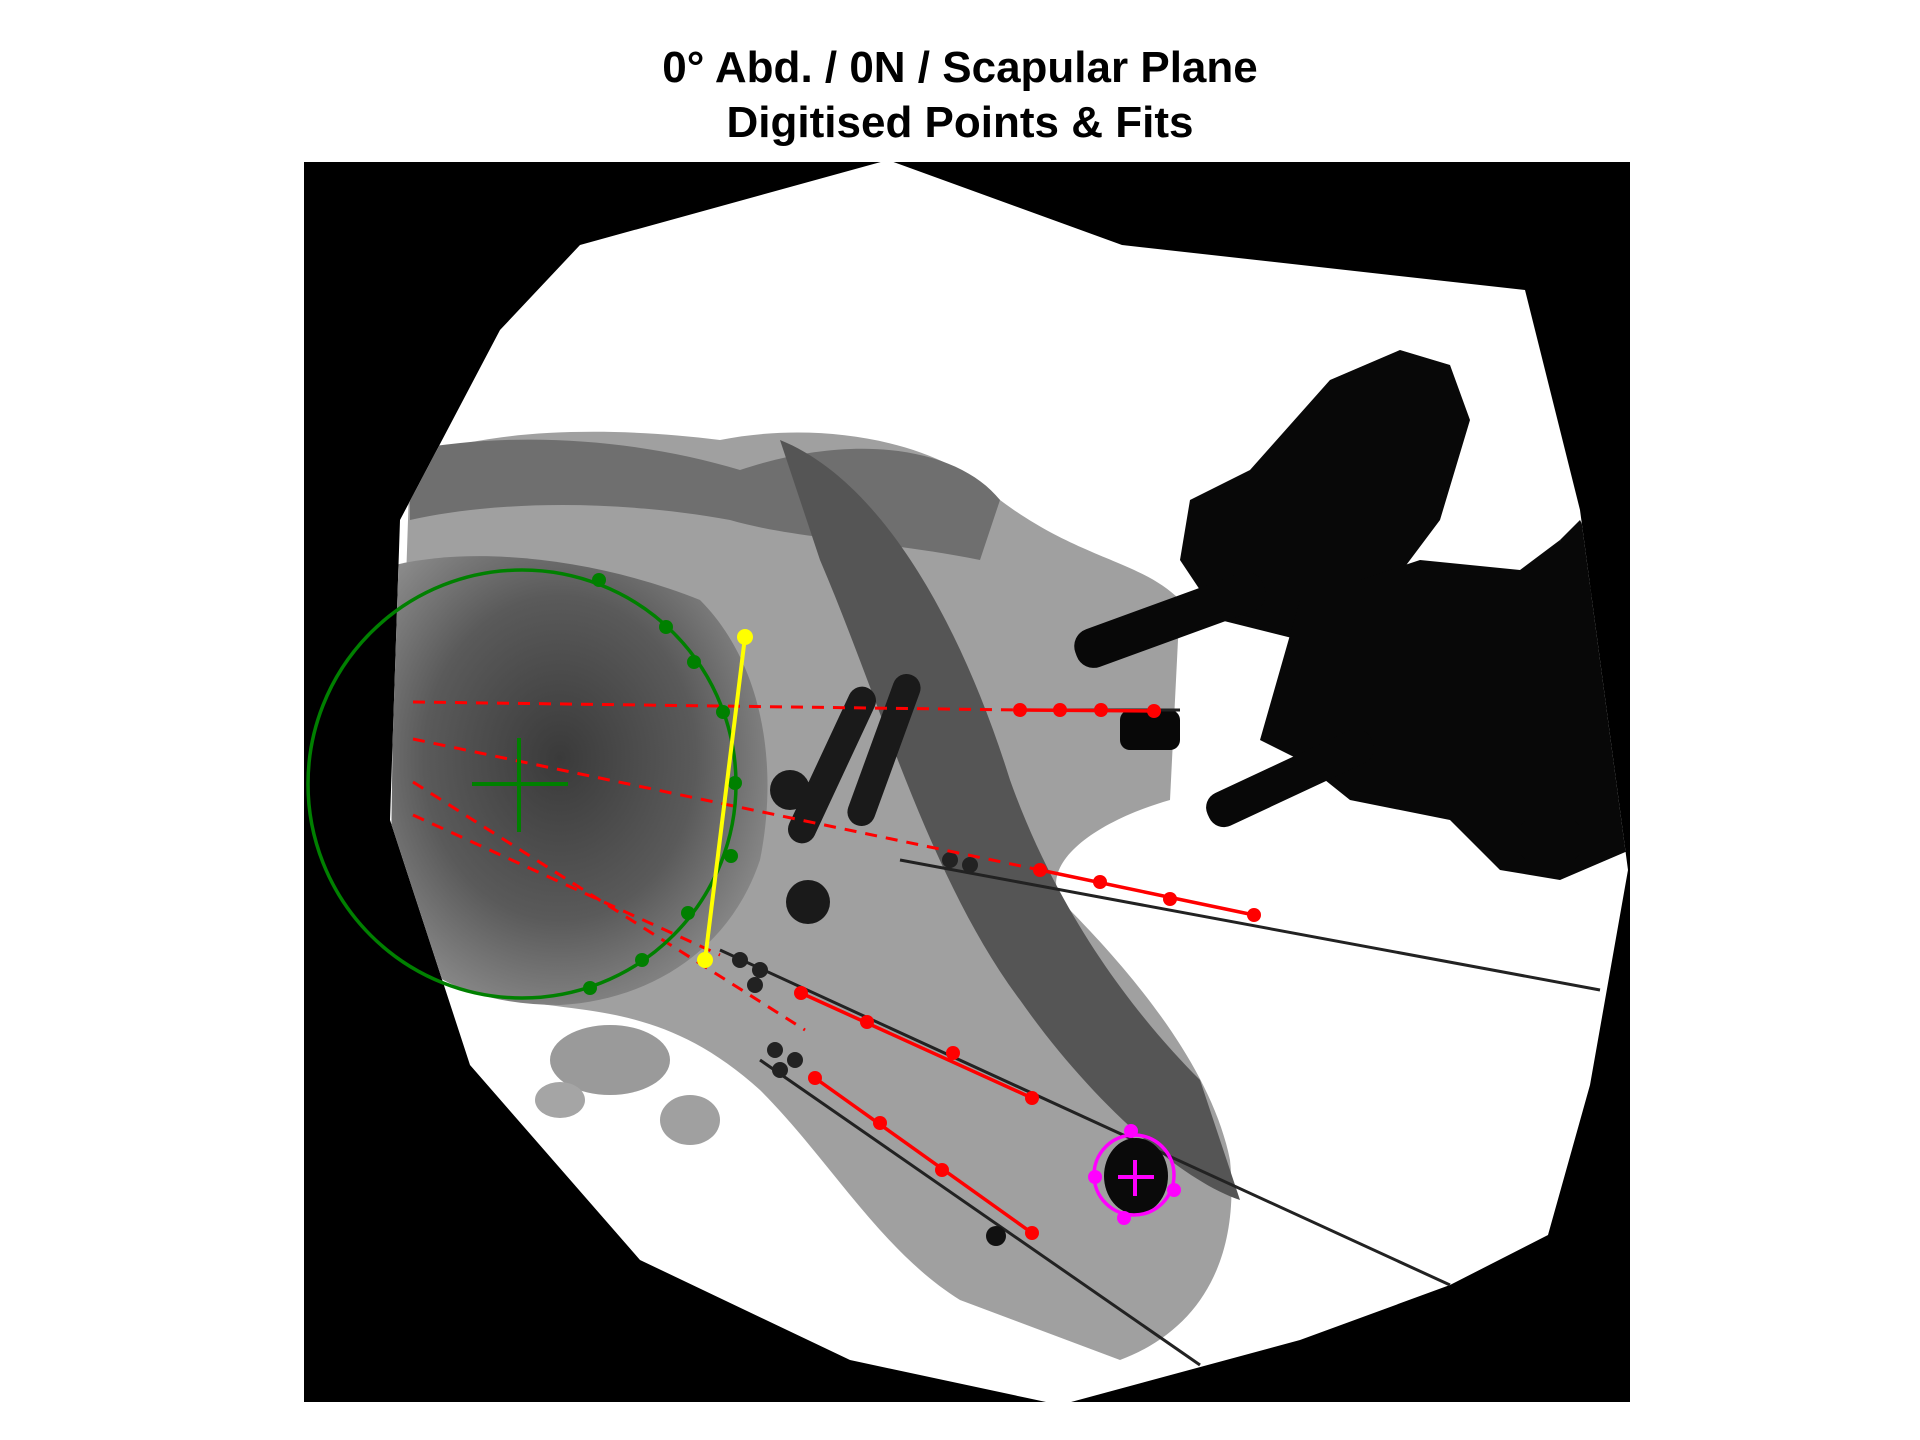 This screenshot has height=1440, width=1920. Describe the element at coordinates (960, 122) in the screenshot. I see `title-line-2: Digitised Points & Fits` at that location.